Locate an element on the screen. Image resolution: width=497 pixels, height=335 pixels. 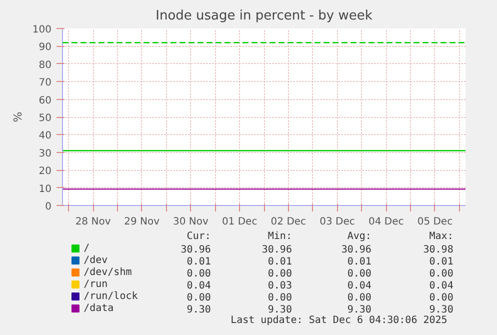
legend-label: /dev/shm is located at coordinates (108, 272).